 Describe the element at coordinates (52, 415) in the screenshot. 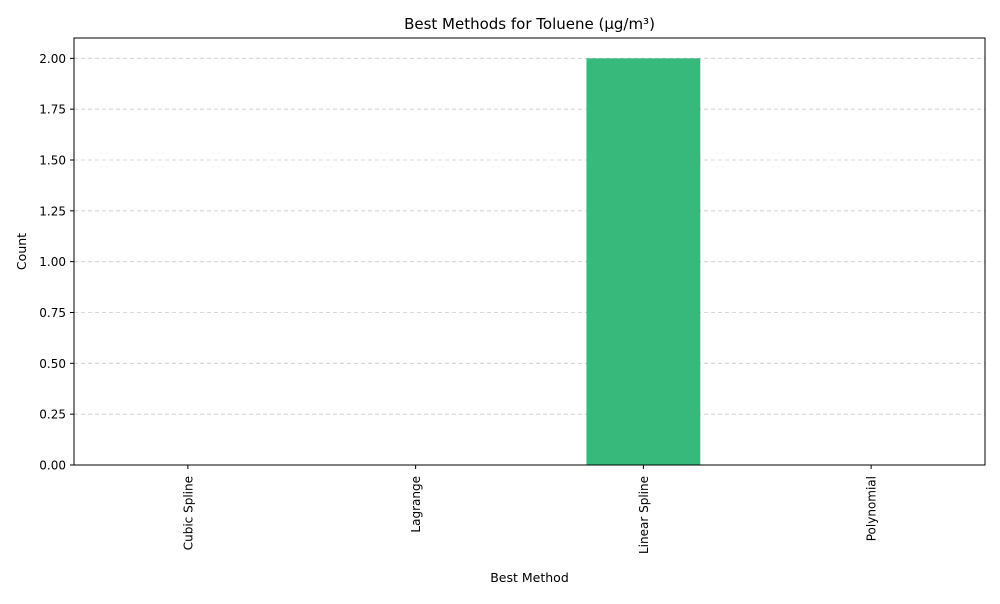

I see `y-tick-label: 0.25` at that location.